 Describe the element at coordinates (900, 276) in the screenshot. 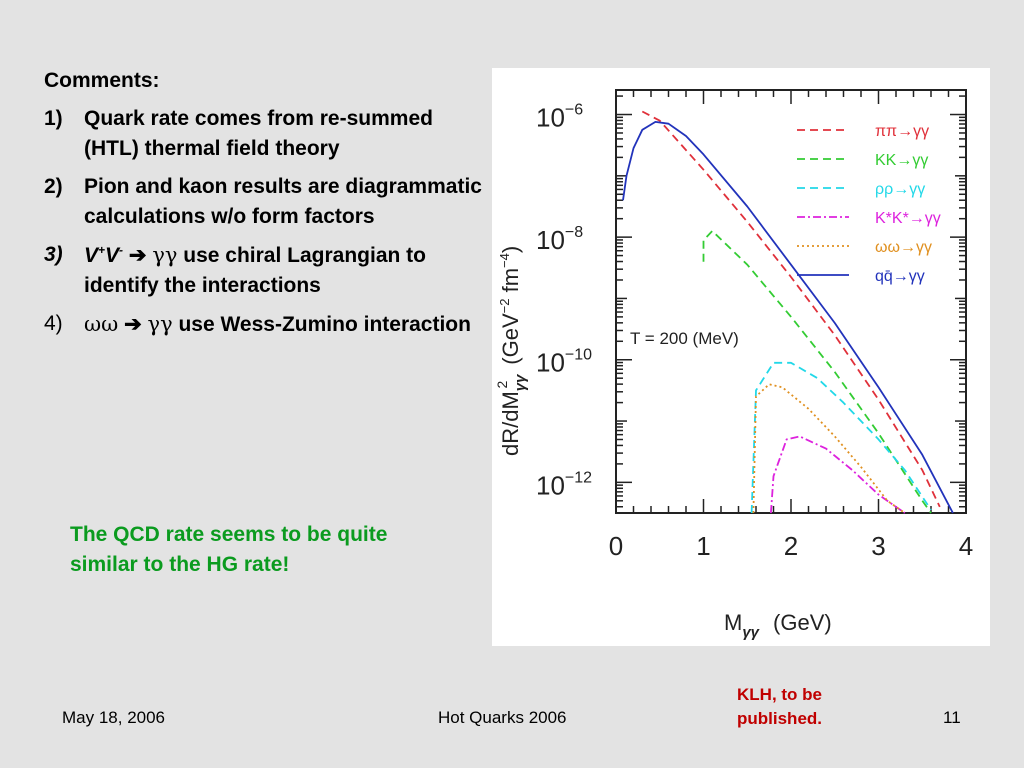

I see `legend-label: qq̄→γγ` at that location.